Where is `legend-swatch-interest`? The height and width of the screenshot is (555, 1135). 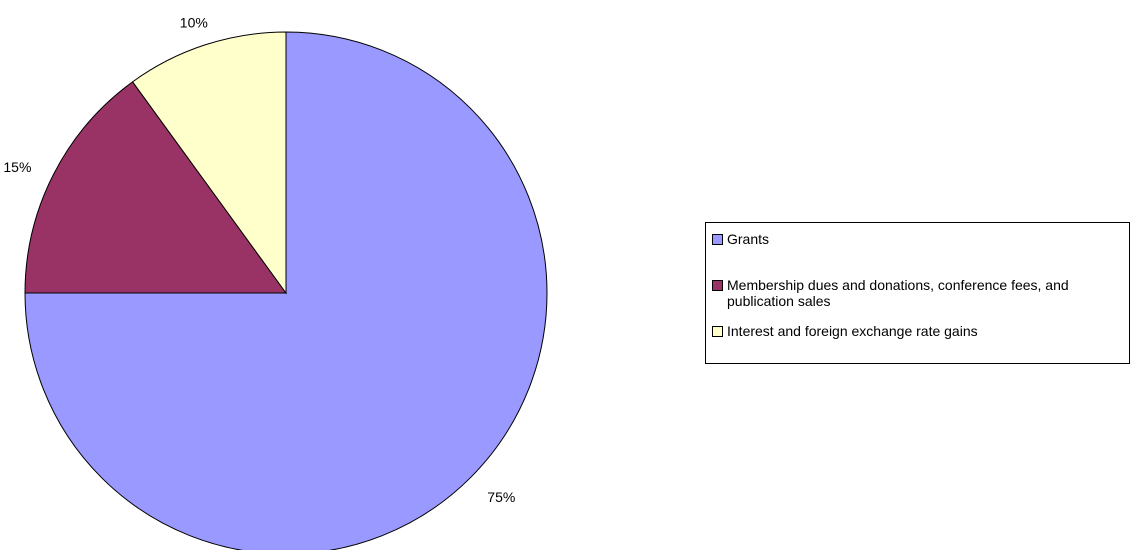
legend-swatch-interest is located at coordinates (717, 331).